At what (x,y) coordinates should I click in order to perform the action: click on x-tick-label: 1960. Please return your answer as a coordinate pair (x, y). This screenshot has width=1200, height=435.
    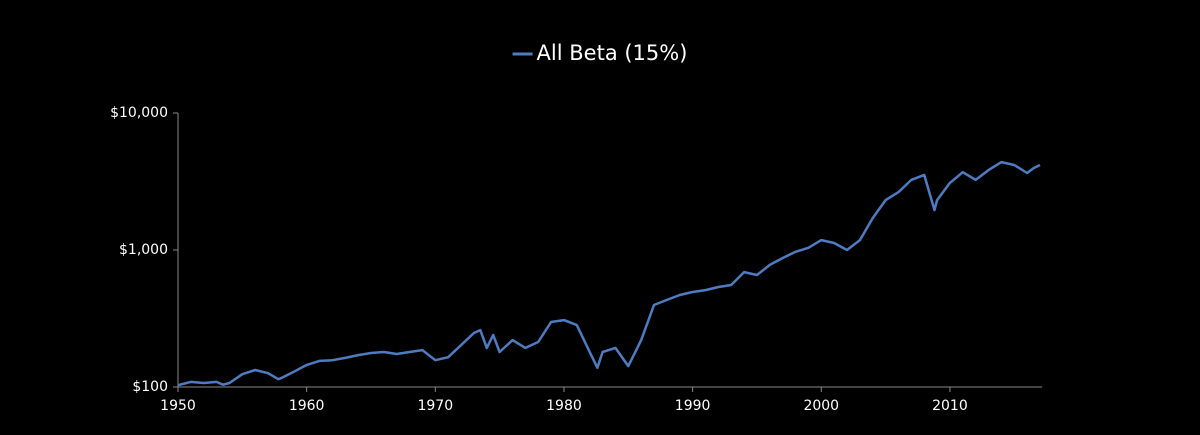
    Looking at the image, I should click on (307, 406).